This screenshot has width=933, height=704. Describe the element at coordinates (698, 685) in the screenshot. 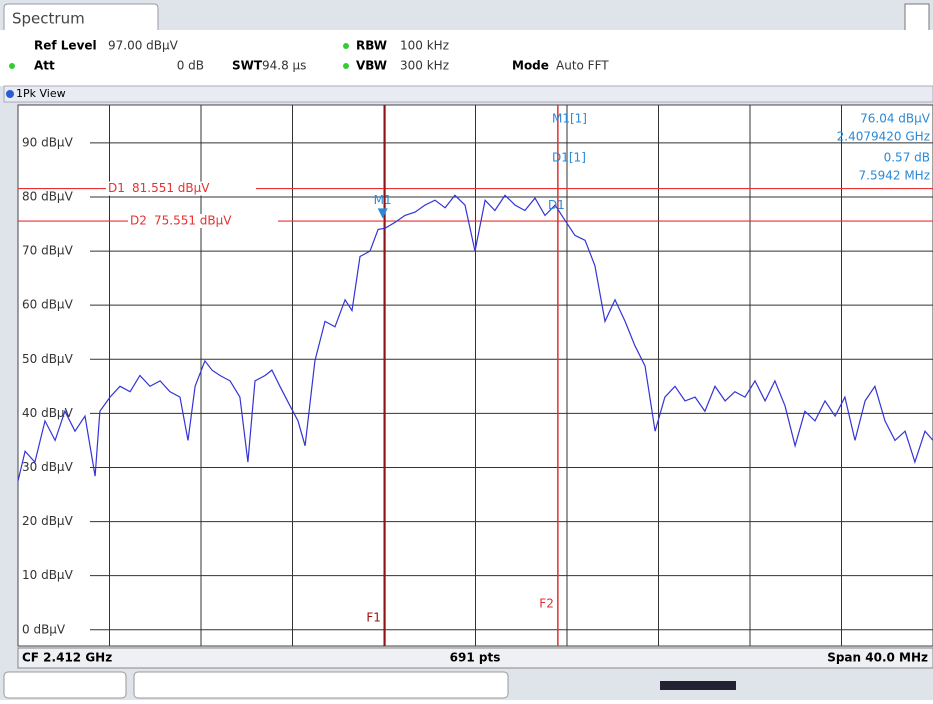

I see `progress-bar` at that location.